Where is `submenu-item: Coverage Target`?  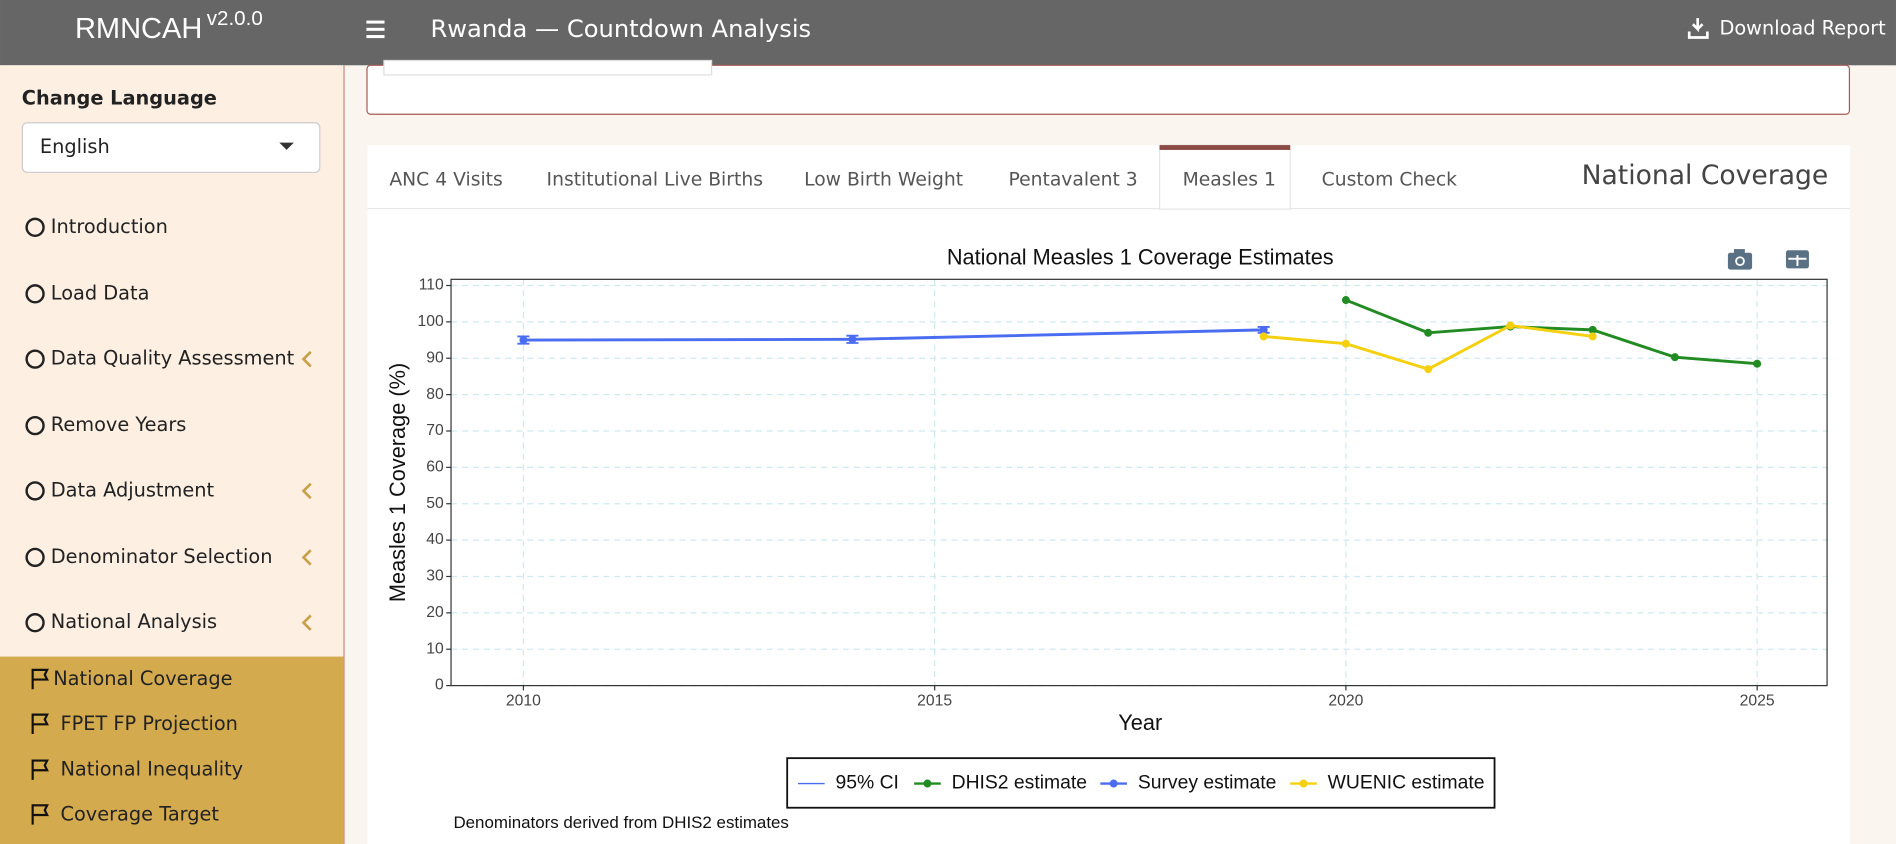 submenu-item: Coverage Target is located at coordinates (125, 813).